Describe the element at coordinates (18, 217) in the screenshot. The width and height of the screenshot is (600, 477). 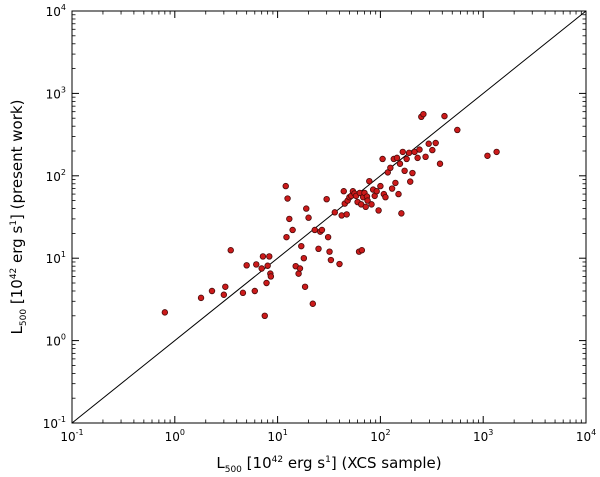
I see `y-axis-label: L500 [1042 erg s1] (present work)` at that location.